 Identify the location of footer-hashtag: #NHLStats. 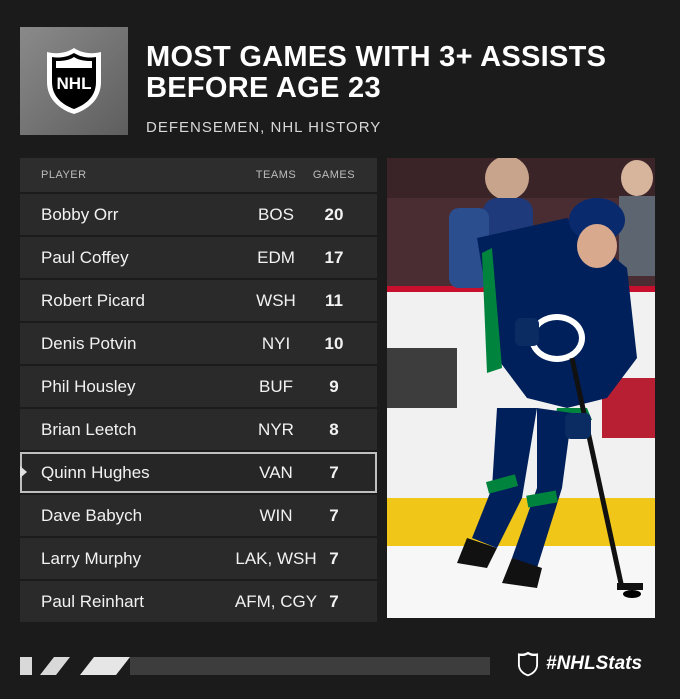
(594, 663).